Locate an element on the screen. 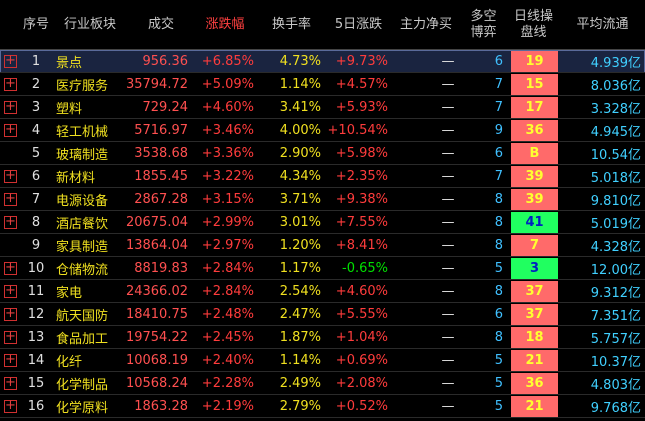 This screenshot has width=645, height=421. column-header: 日线操 盘线 is located at coordinates (533, 24).